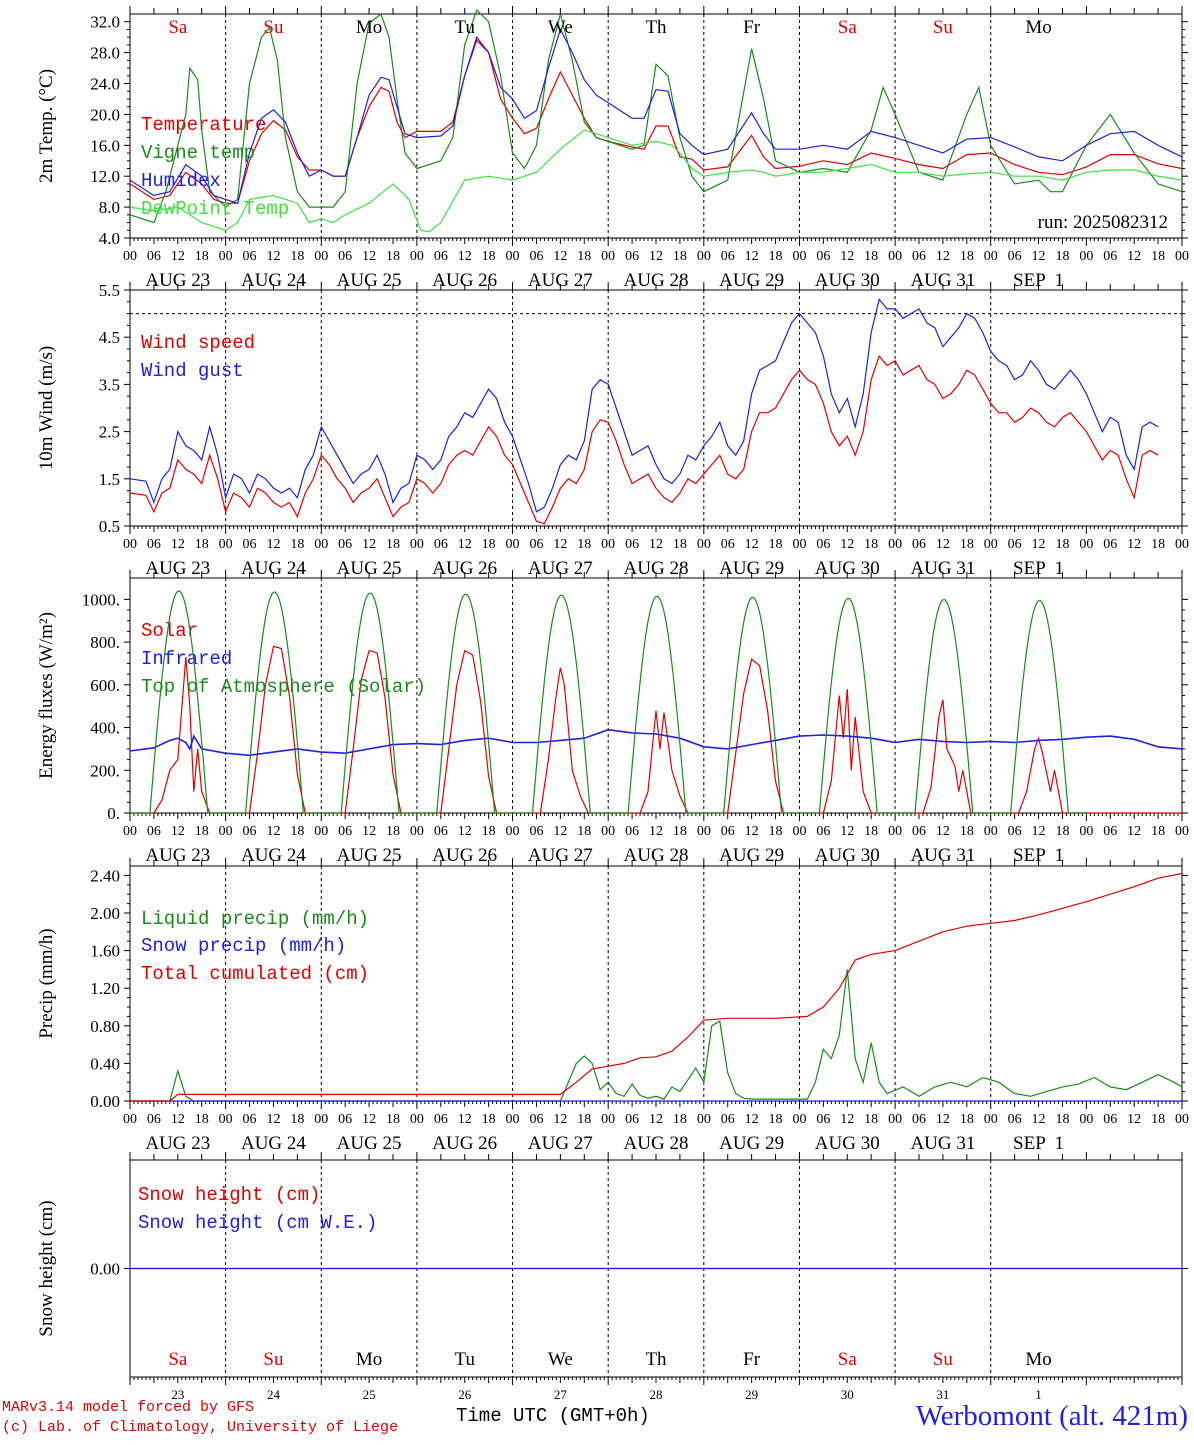  I want to click on panel-4-ylabel: Snow height (cm), so click(46, 1268).